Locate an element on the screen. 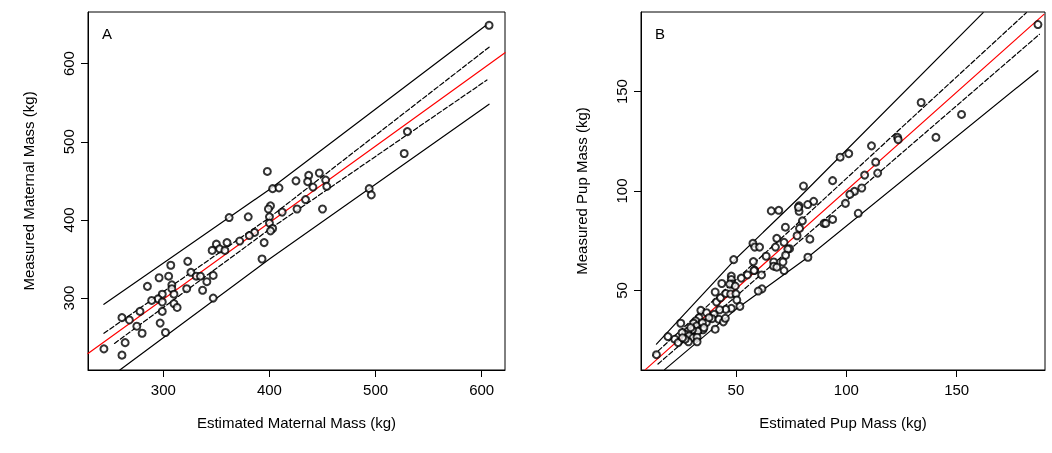  x-tick-label: 50 is located at coordinates (736, 389).